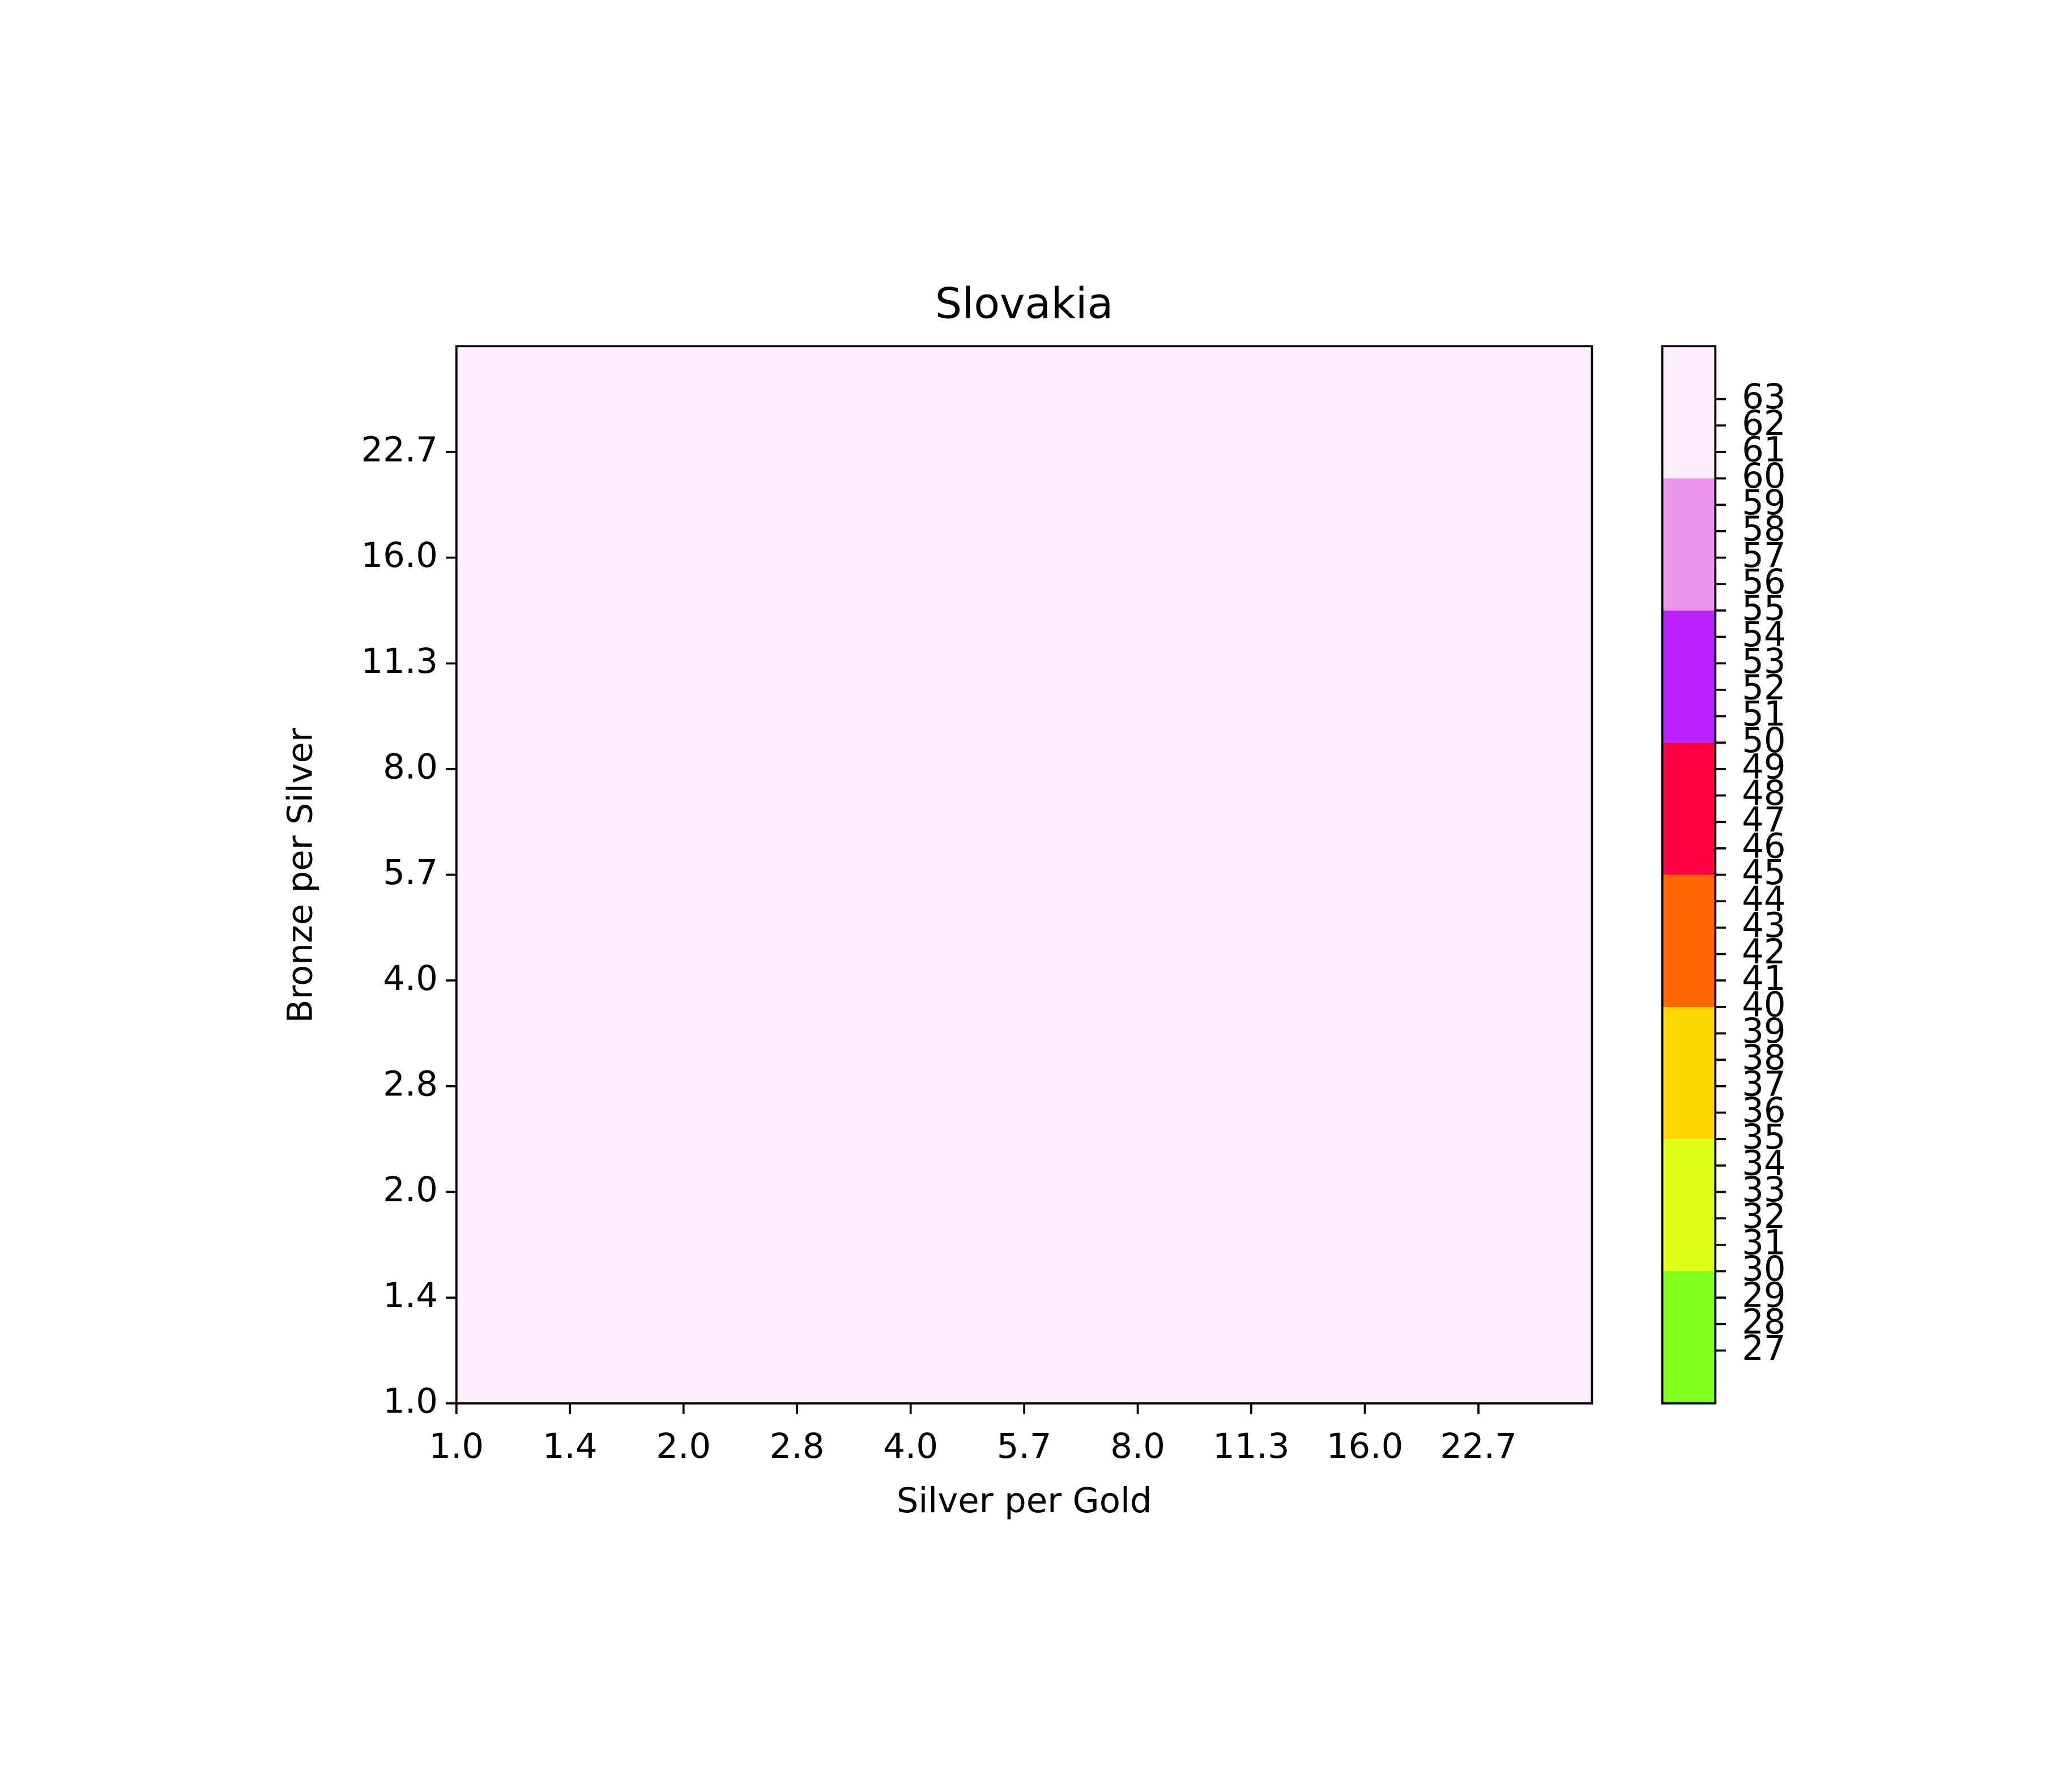 This screenshot has width=2059, height=1792. Describe the element at coordinates (1764, 952) in the screenshot. I see `colorbar-tick-label: 42` at that location.